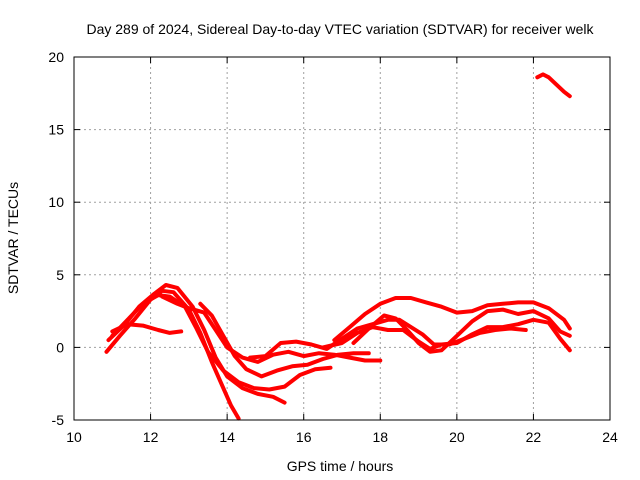 This screenshot has width=640, height=480. Describe the element at coordinates (56, 202) in the screenshot. I see `y-tick-label: 10` at that location.